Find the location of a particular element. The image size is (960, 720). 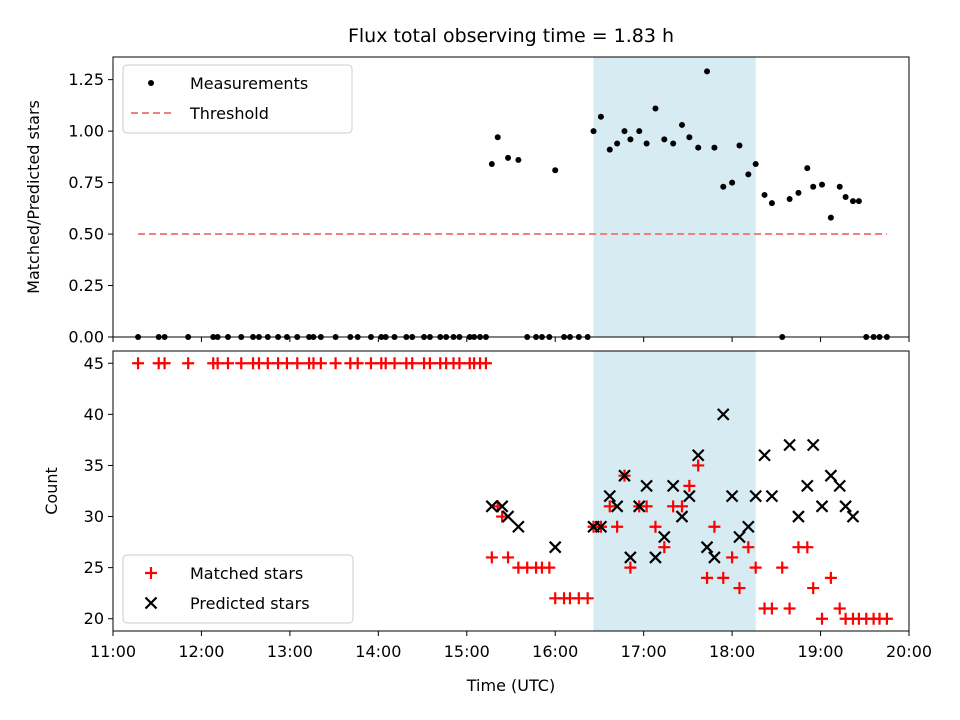

top-ytick-label: 1.00 is located at coordinates (86, 131).